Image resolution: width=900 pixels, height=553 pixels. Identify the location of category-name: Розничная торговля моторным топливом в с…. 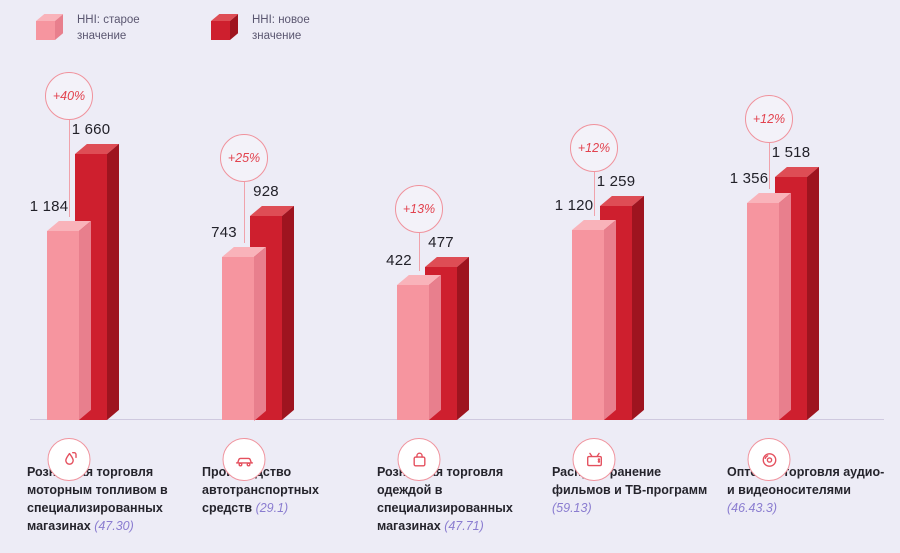
(97, 499).